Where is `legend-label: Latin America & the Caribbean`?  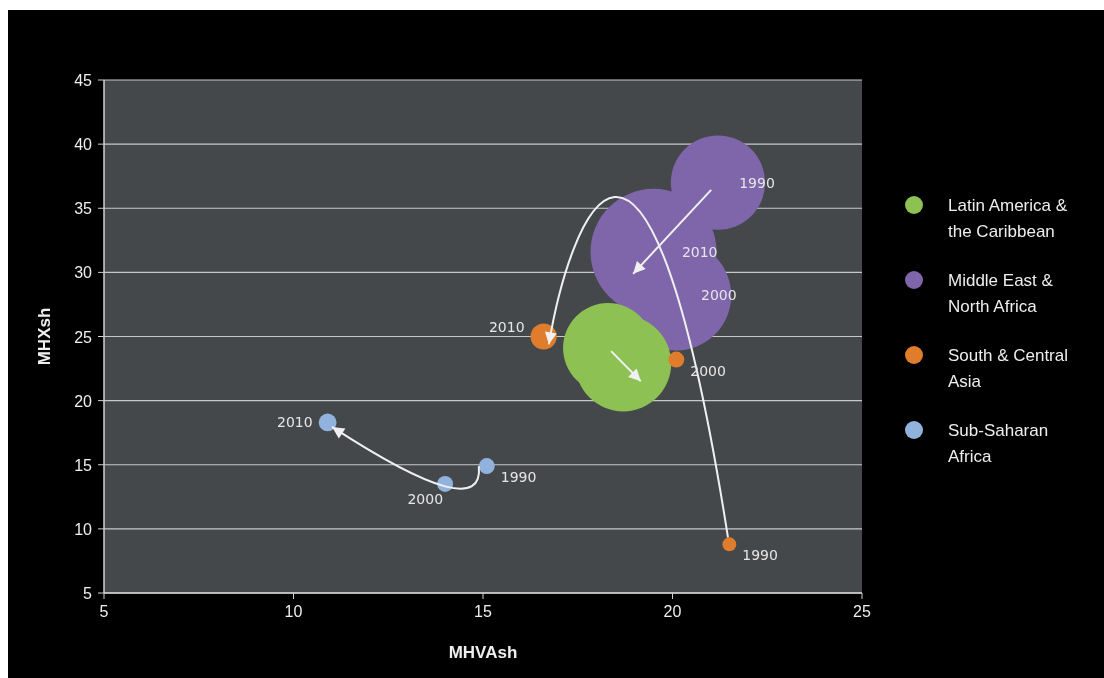
legend-label: Latin America & the Caribbean is located at coordinates (1008, 218).